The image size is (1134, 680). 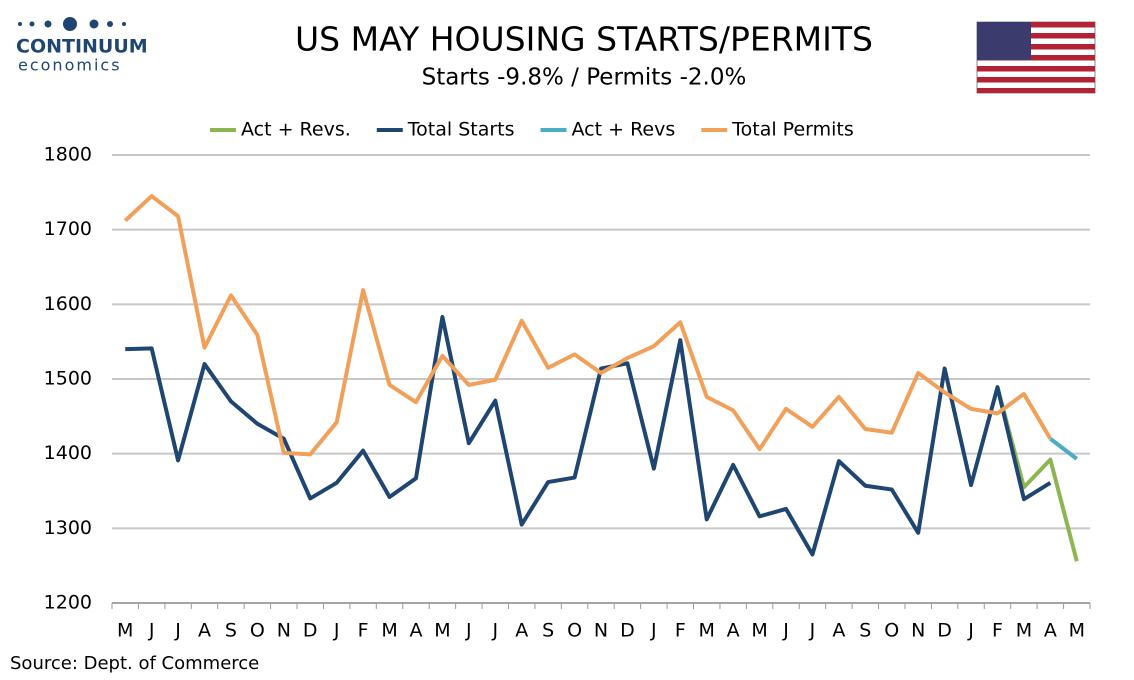 What do you see at coordinates (68, 528) in the screenshot?
I see `y-tick-label: 1300` at bounding box center [68, 528].